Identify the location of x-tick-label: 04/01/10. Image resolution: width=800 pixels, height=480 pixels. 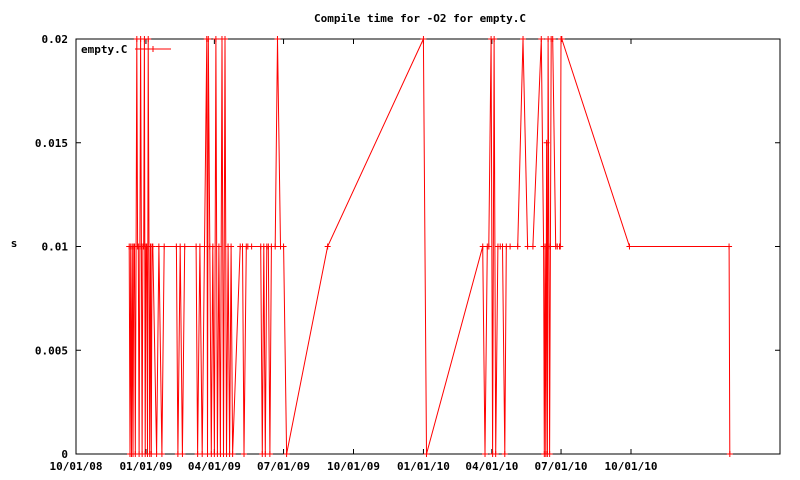
(491, 466).